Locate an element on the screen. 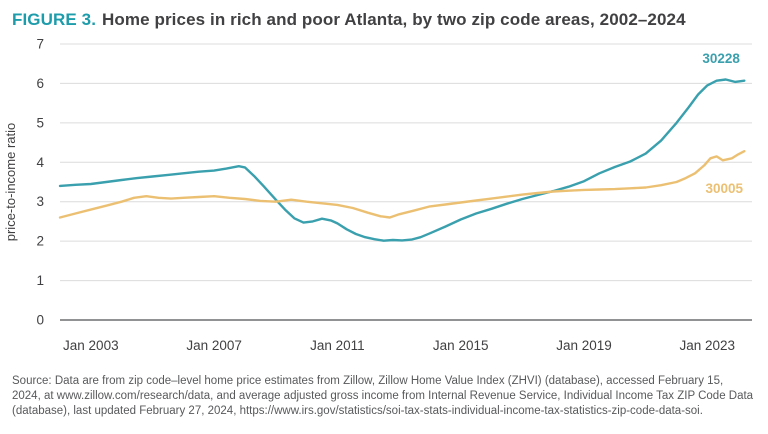 Image resolution: width=768 pixels, height=434 pixels. series-label-30005: 30005 is located at coordinates (724, 188).